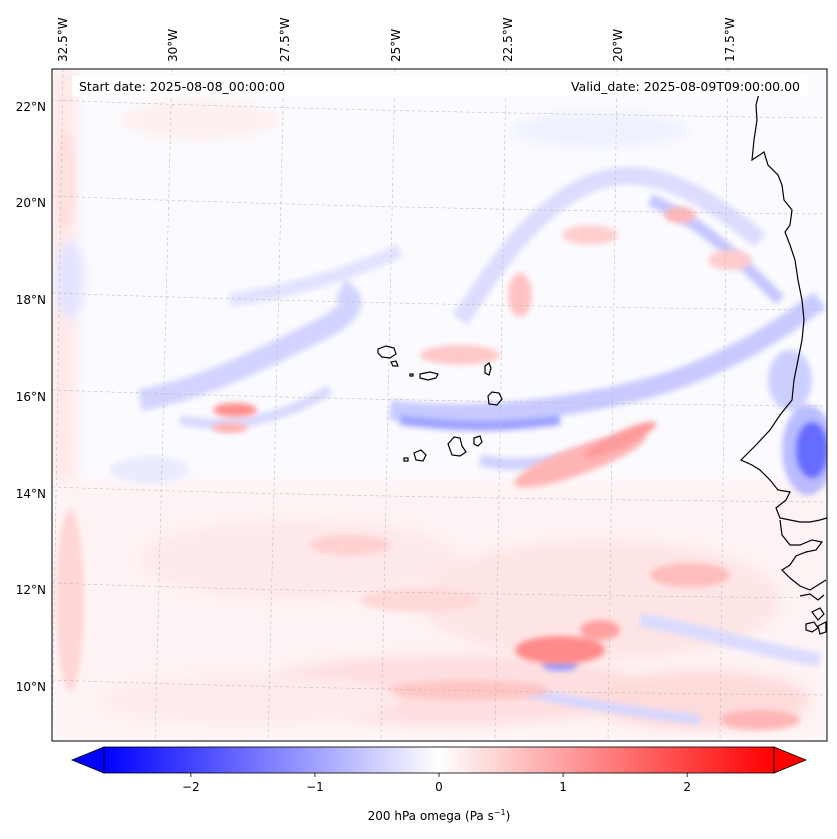  What do you see at coordinates (508, 39) in the screenshot?
I see `lon-label-22-5w: 22.5°W` at bounding box center [508, 39].